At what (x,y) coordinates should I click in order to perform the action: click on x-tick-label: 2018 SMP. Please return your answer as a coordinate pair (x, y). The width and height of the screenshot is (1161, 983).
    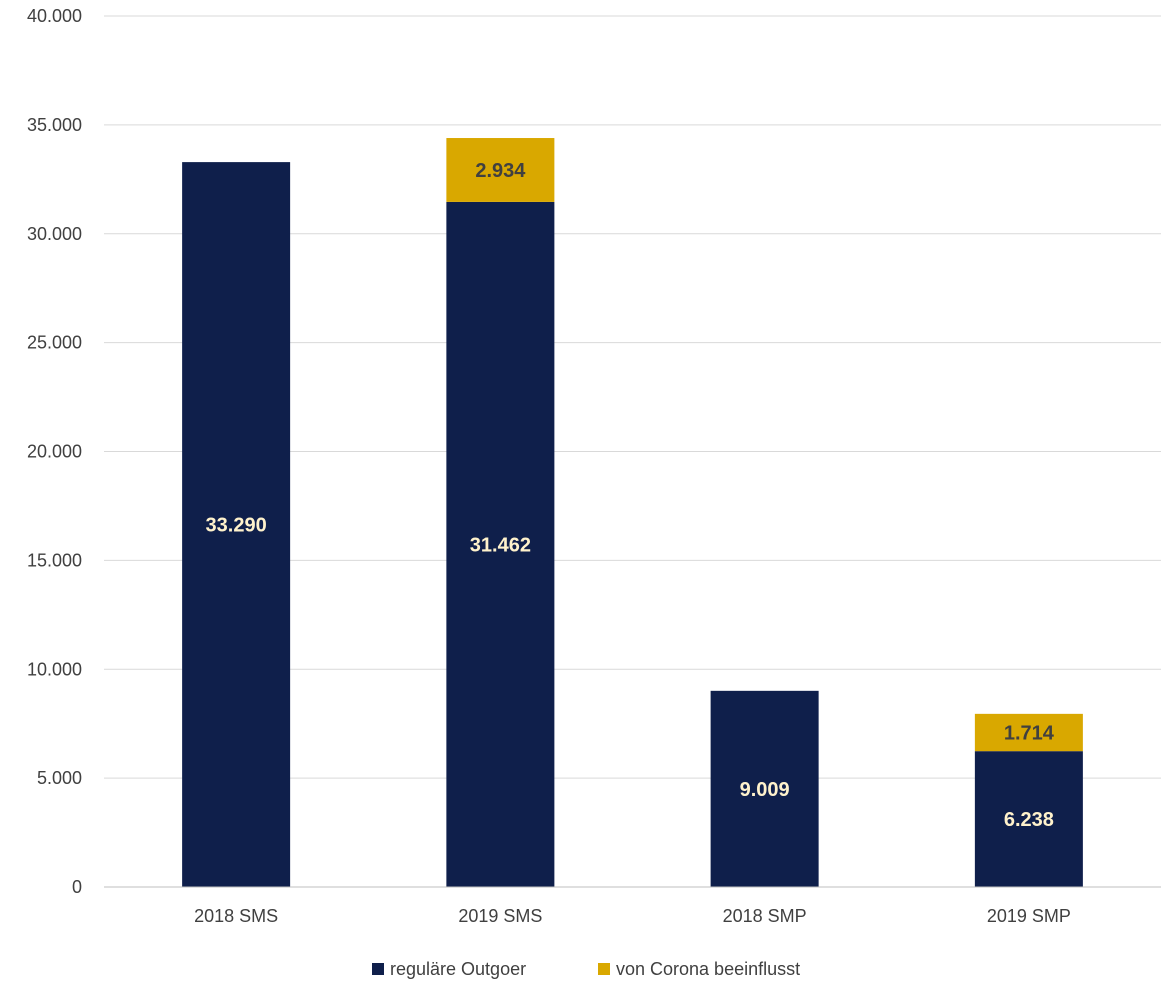
    Looking at the image, I should click on (765, 916).